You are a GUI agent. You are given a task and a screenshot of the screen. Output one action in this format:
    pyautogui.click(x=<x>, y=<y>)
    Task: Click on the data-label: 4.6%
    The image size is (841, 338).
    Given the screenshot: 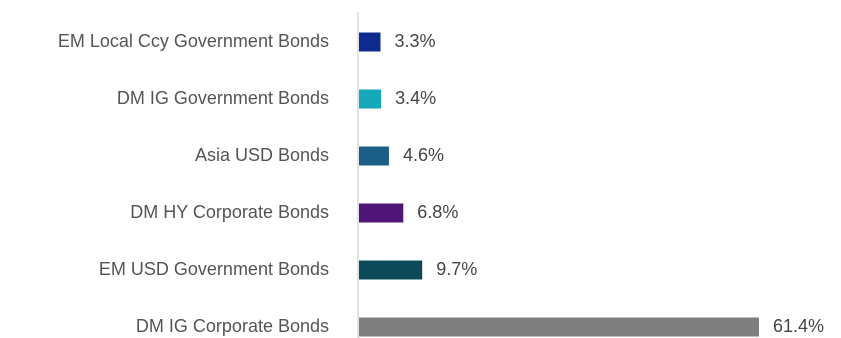 What is the action you would take?
    pyautogui.click(x=423, y=155)
    